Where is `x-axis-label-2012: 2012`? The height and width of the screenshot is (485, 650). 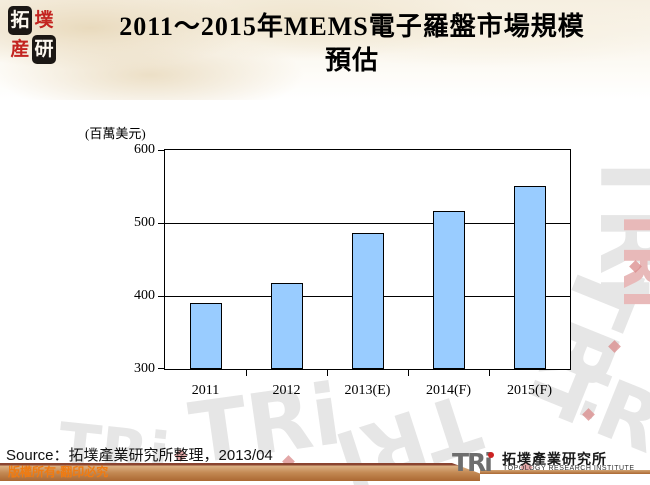
x-axis-label-2012: 2012 is located at coordinates (286, 390).